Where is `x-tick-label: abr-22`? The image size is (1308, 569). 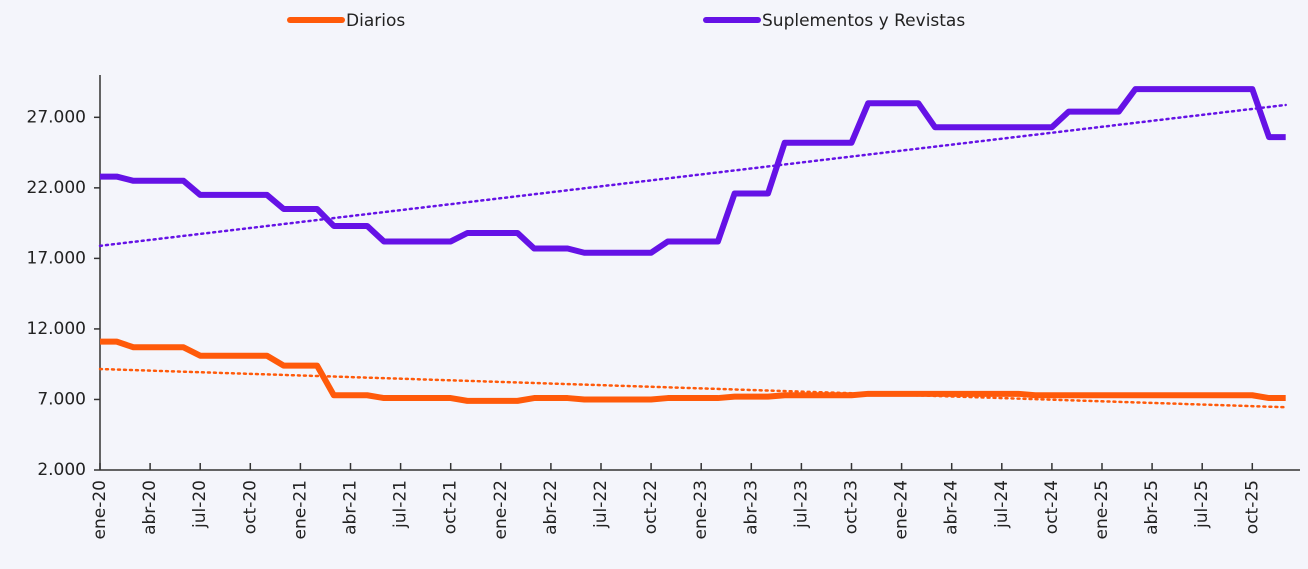 x-tick-label: abr-22 is located at coordinates (551, 507).